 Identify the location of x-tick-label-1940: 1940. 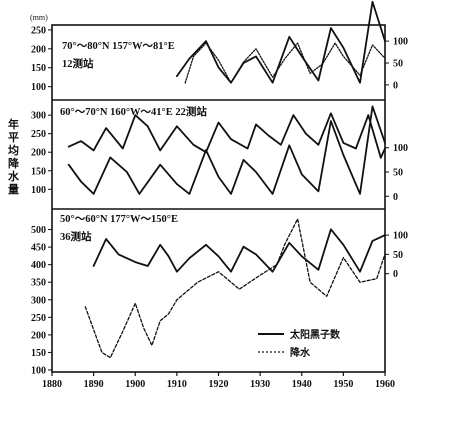
(302, 384).